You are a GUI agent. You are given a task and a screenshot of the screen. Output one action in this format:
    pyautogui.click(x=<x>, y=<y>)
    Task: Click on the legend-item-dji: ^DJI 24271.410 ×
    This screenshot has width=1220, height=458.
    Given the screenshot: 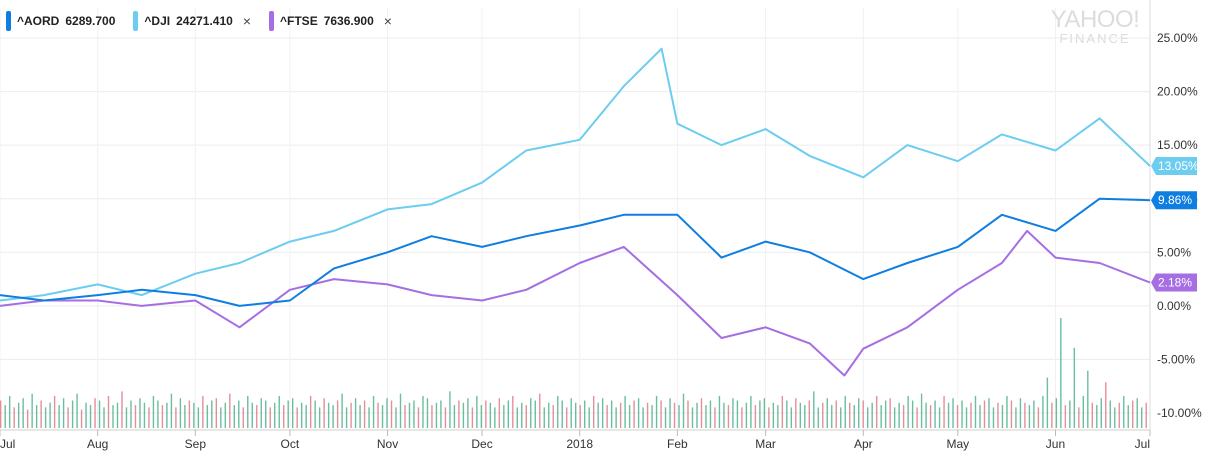 What is the action you would take?
    pyautogui.click(x=189, y=21)
    